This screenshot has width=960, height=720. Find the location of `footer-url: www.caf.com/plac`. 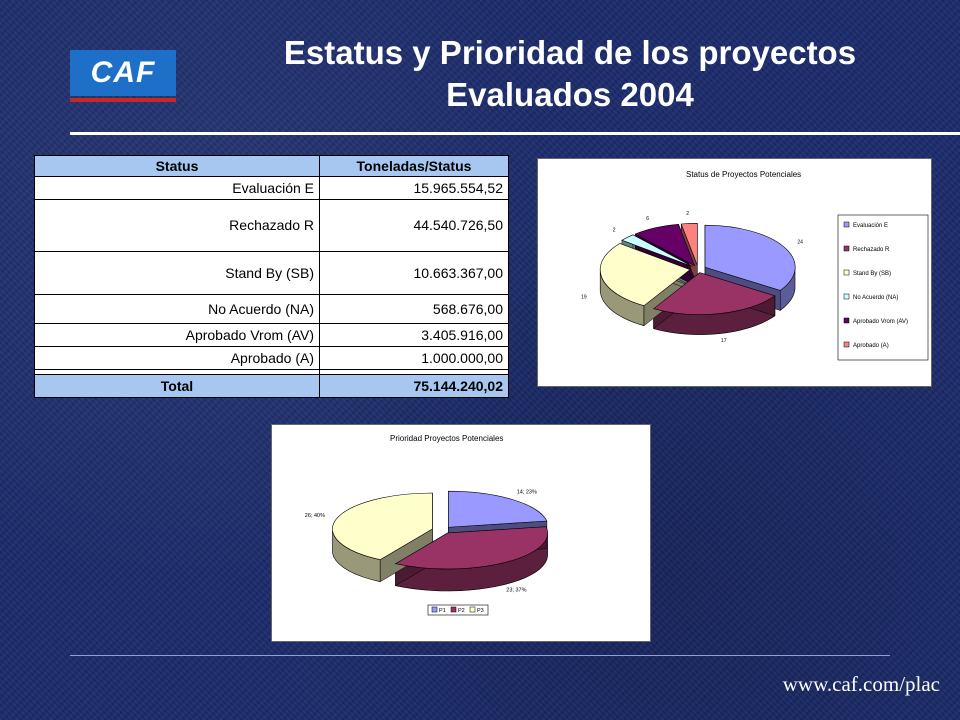

footer-url: www.caf.com/plac is located at coordinates (861, 684).